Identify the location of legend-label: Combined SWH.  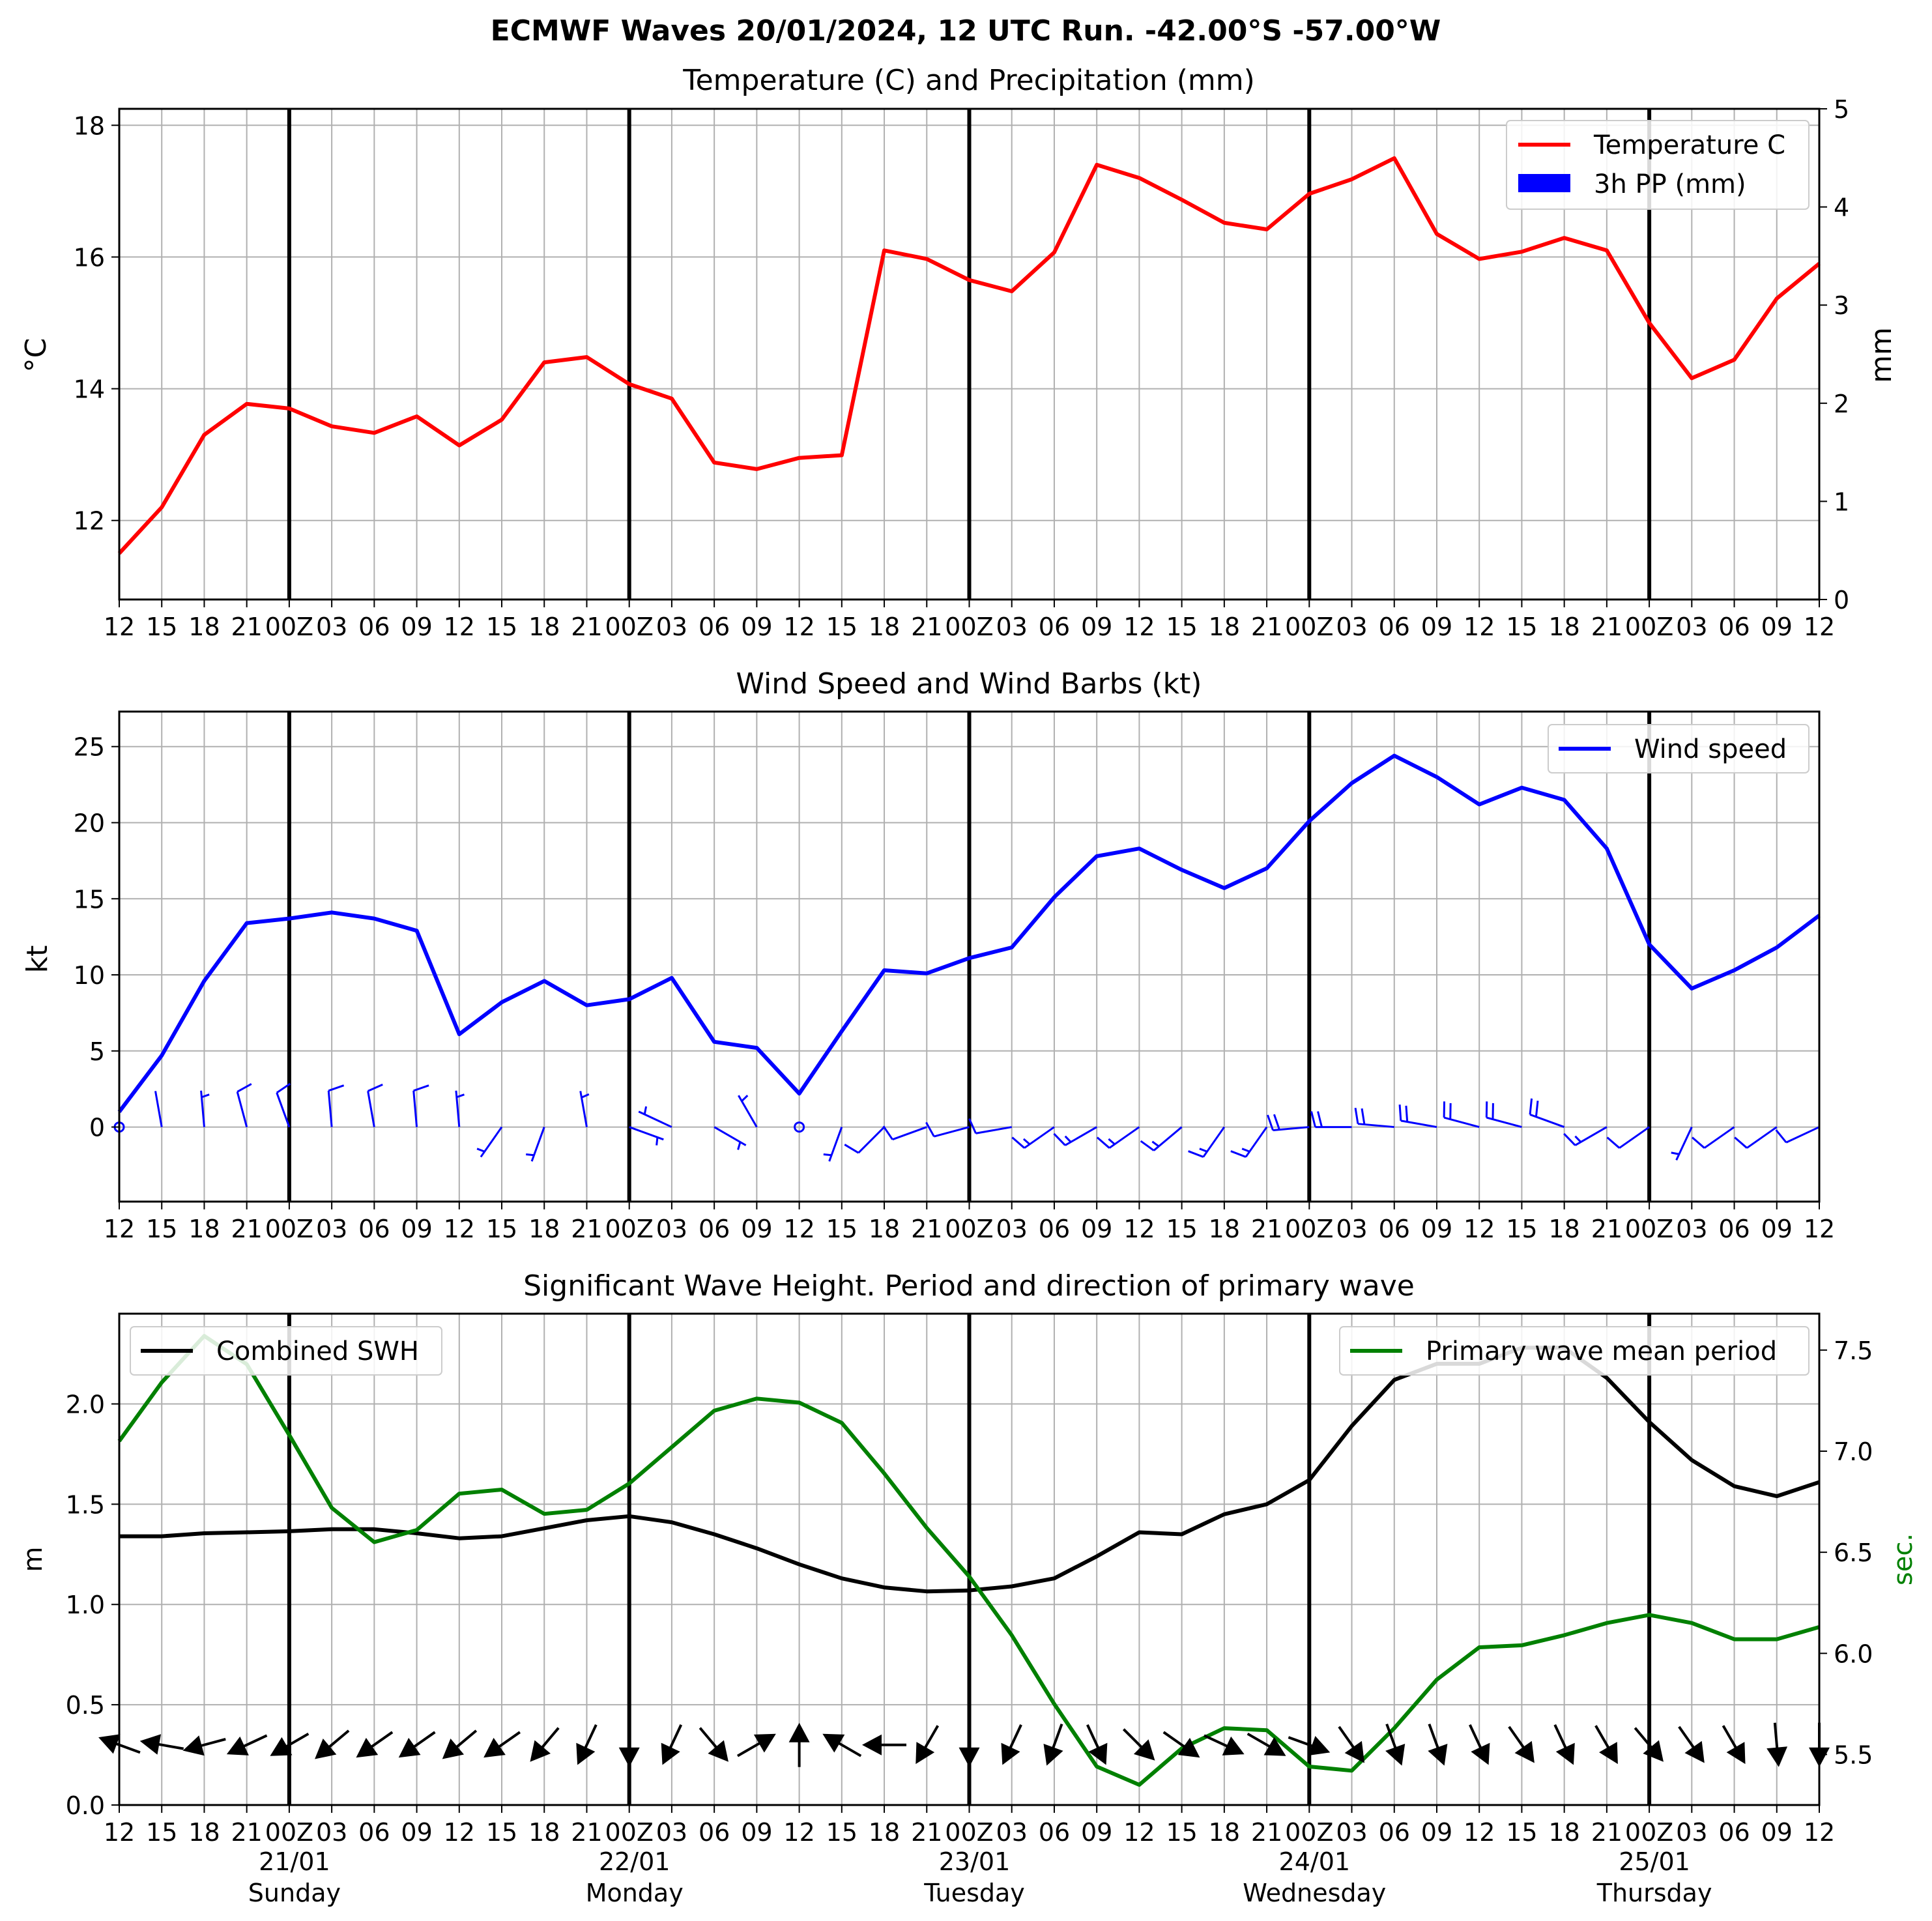
(317, 1351).